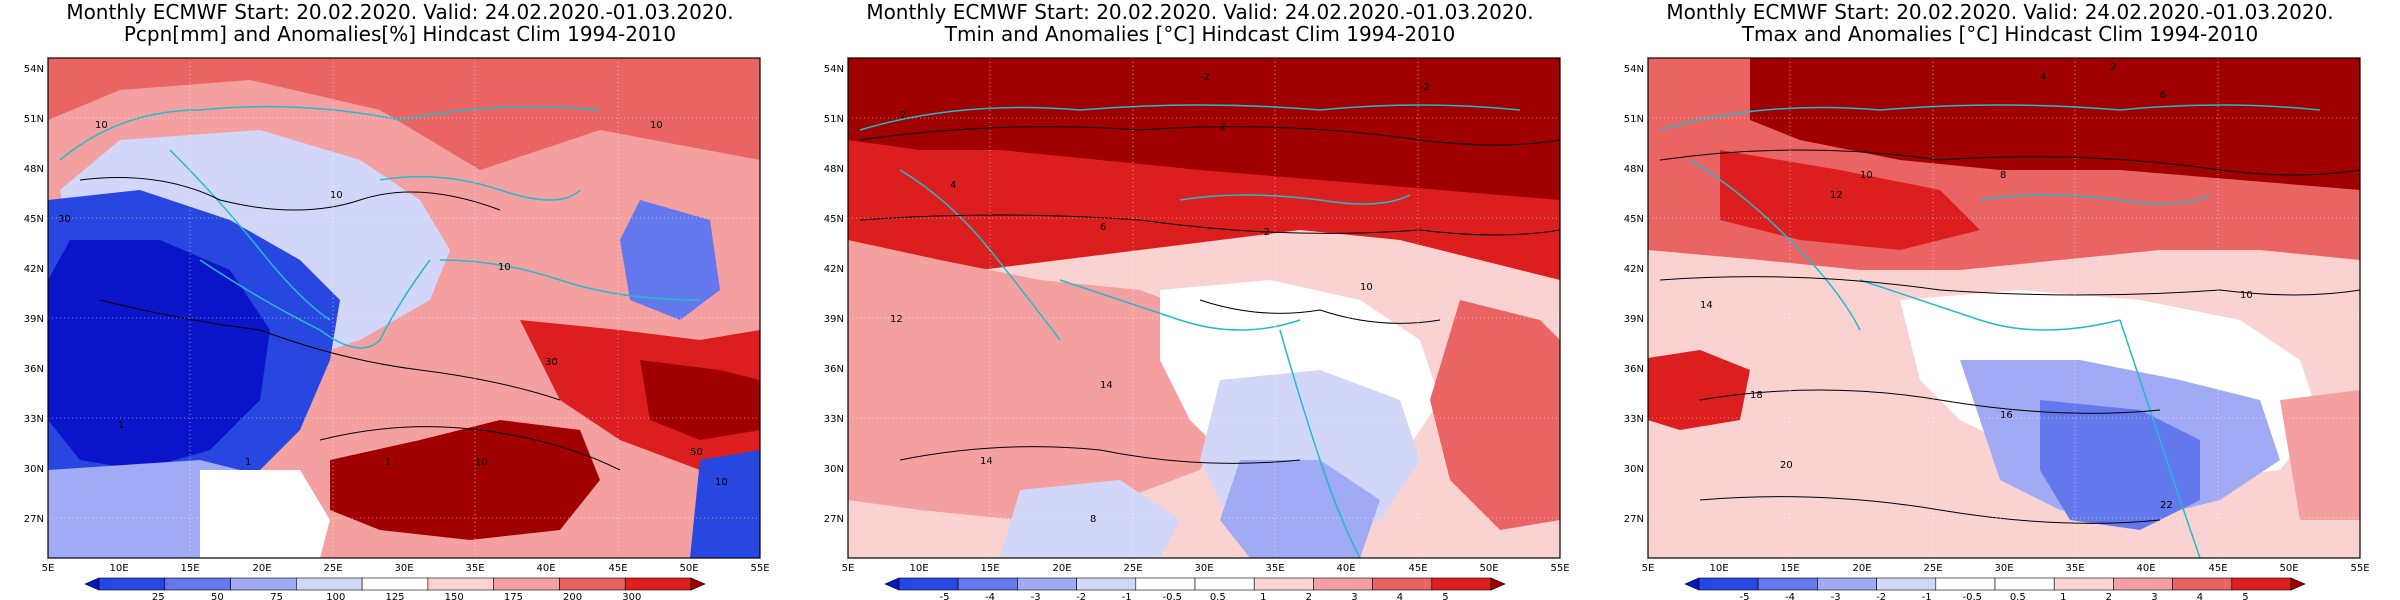 The image size is (2400, 600). I want to click on colorbar-tick-label: 50, so click(217, 596).